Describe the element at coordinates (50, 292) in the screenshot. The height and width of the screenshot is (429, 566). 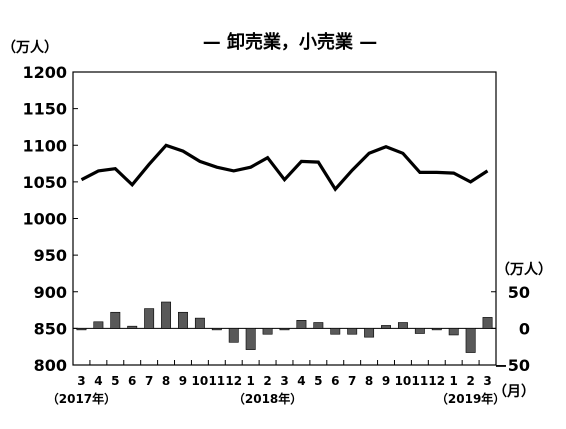
I see `left-tick-label: 900` at that location.